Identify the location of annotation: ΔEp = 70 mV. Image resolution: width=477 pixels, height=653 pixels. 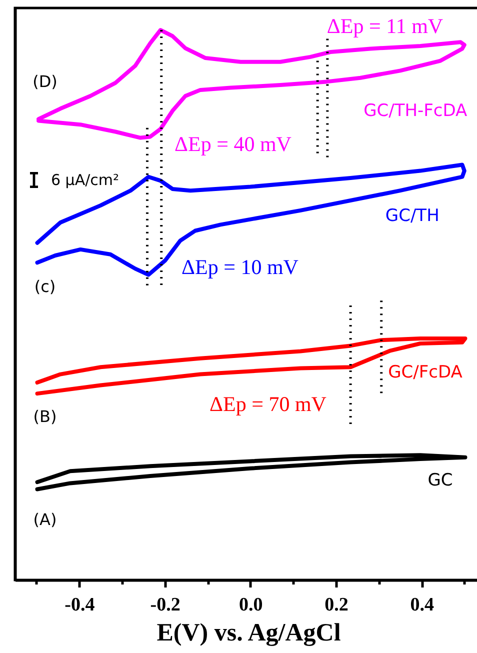
(268, 404).